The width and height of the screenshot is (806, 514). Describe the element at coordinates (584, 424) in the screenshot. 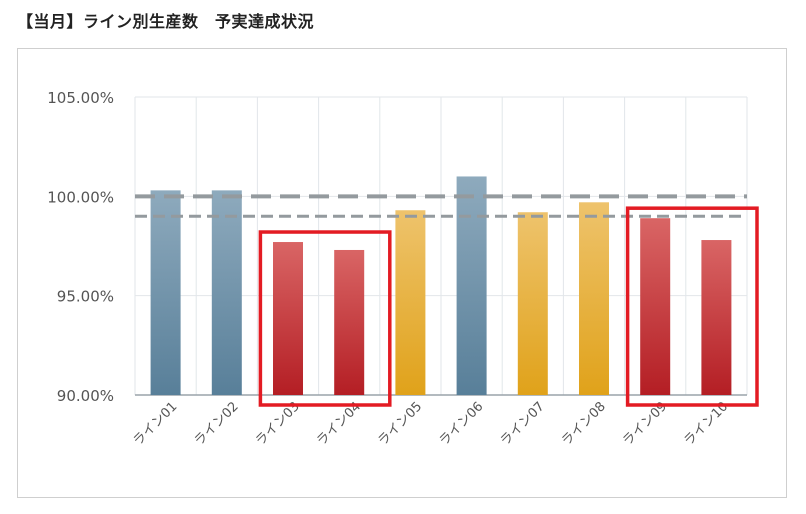

I see `x-tick-label: ライン08` at that location.